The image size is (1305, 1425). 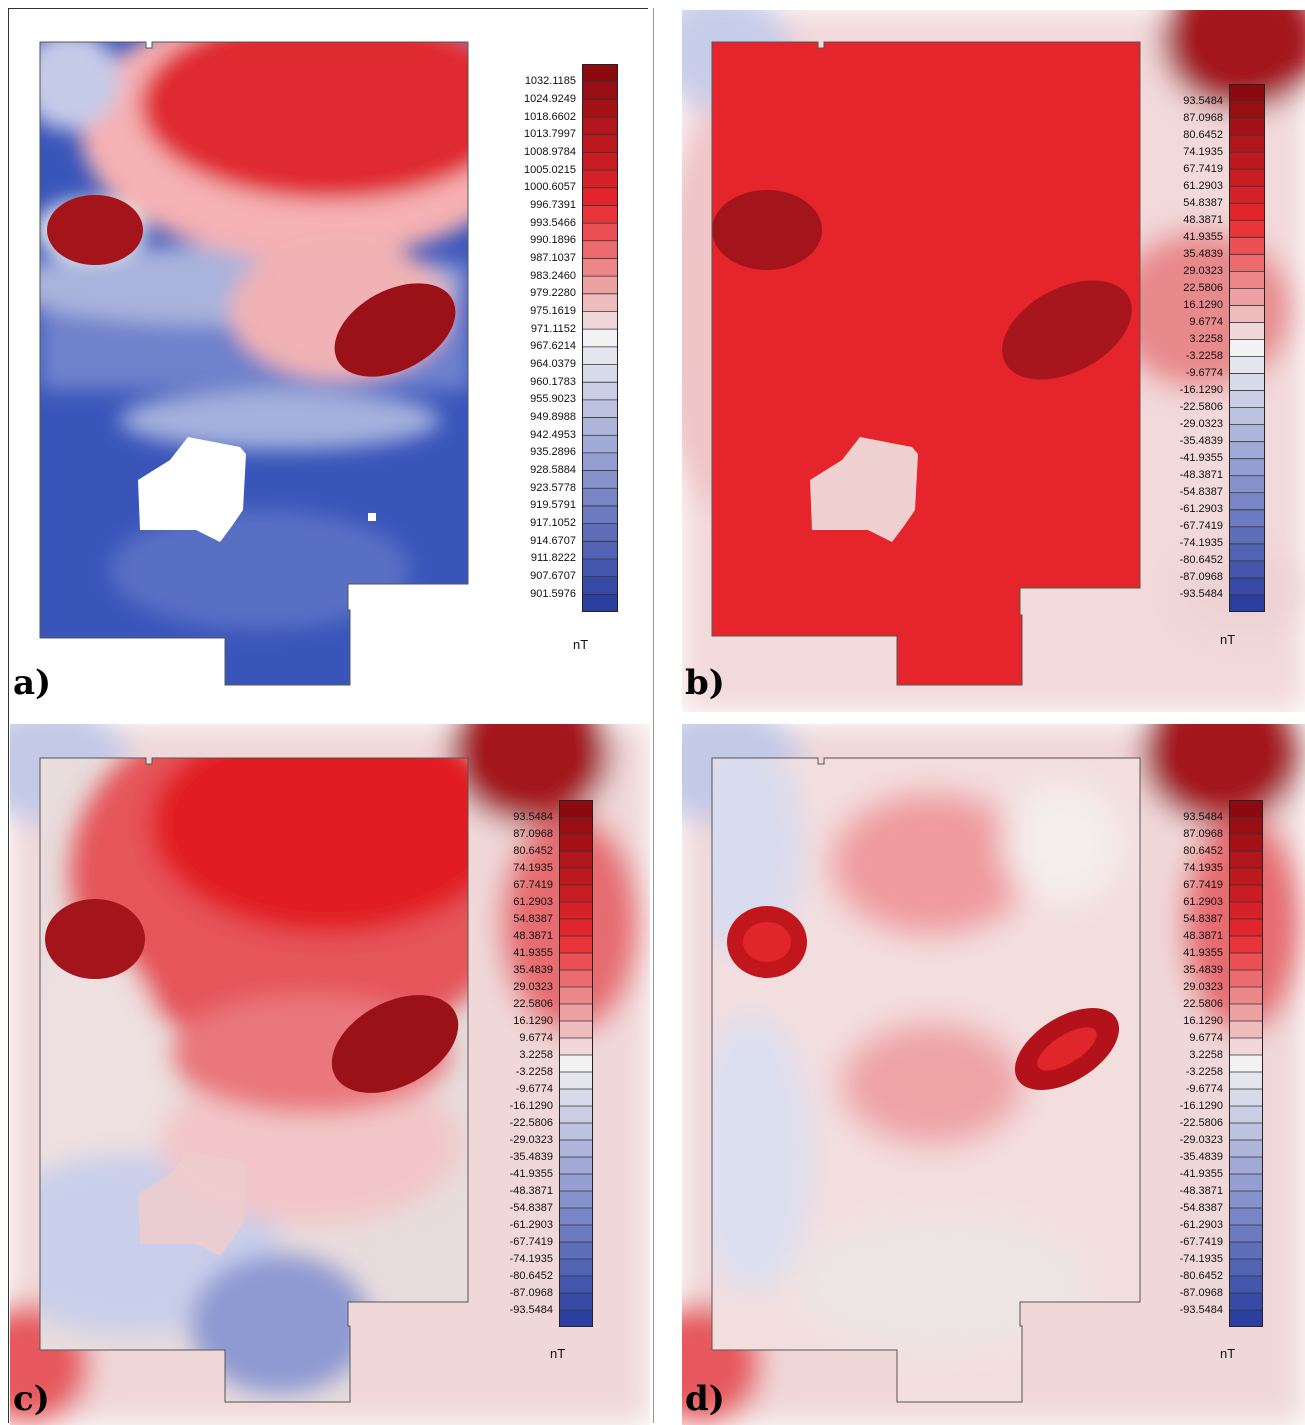 What do you see at coordinates (531, 1292) in the screenshot?
I see `colorbar-label: -87.0968` at bounding box center [531, 1292].